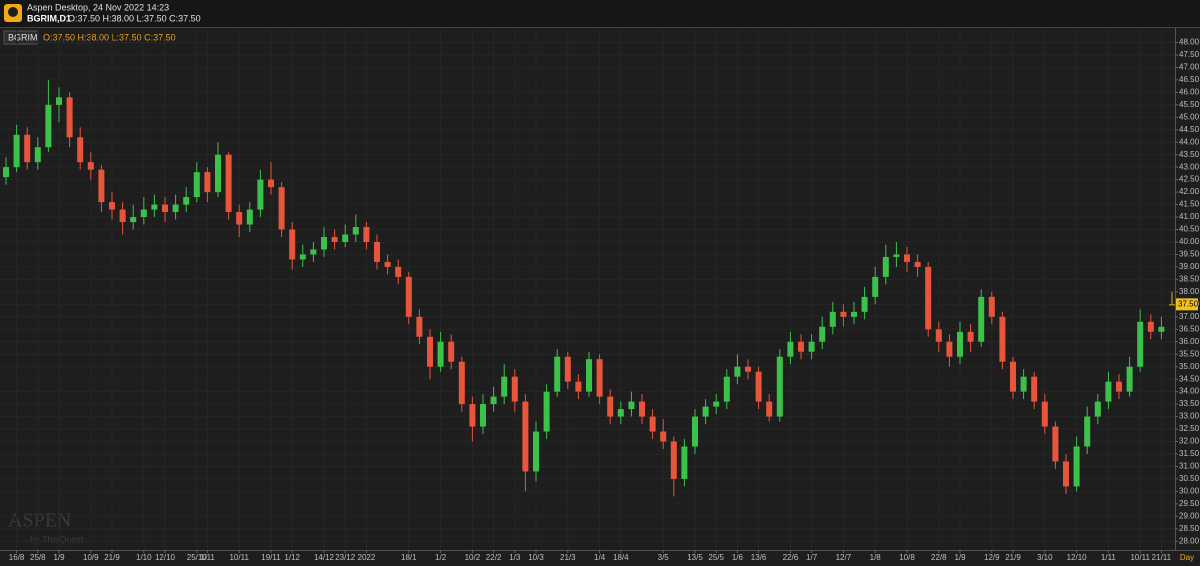 The image size is (1200, 566). I want to click on x-tick-label: 21/3, so click(568, 557).